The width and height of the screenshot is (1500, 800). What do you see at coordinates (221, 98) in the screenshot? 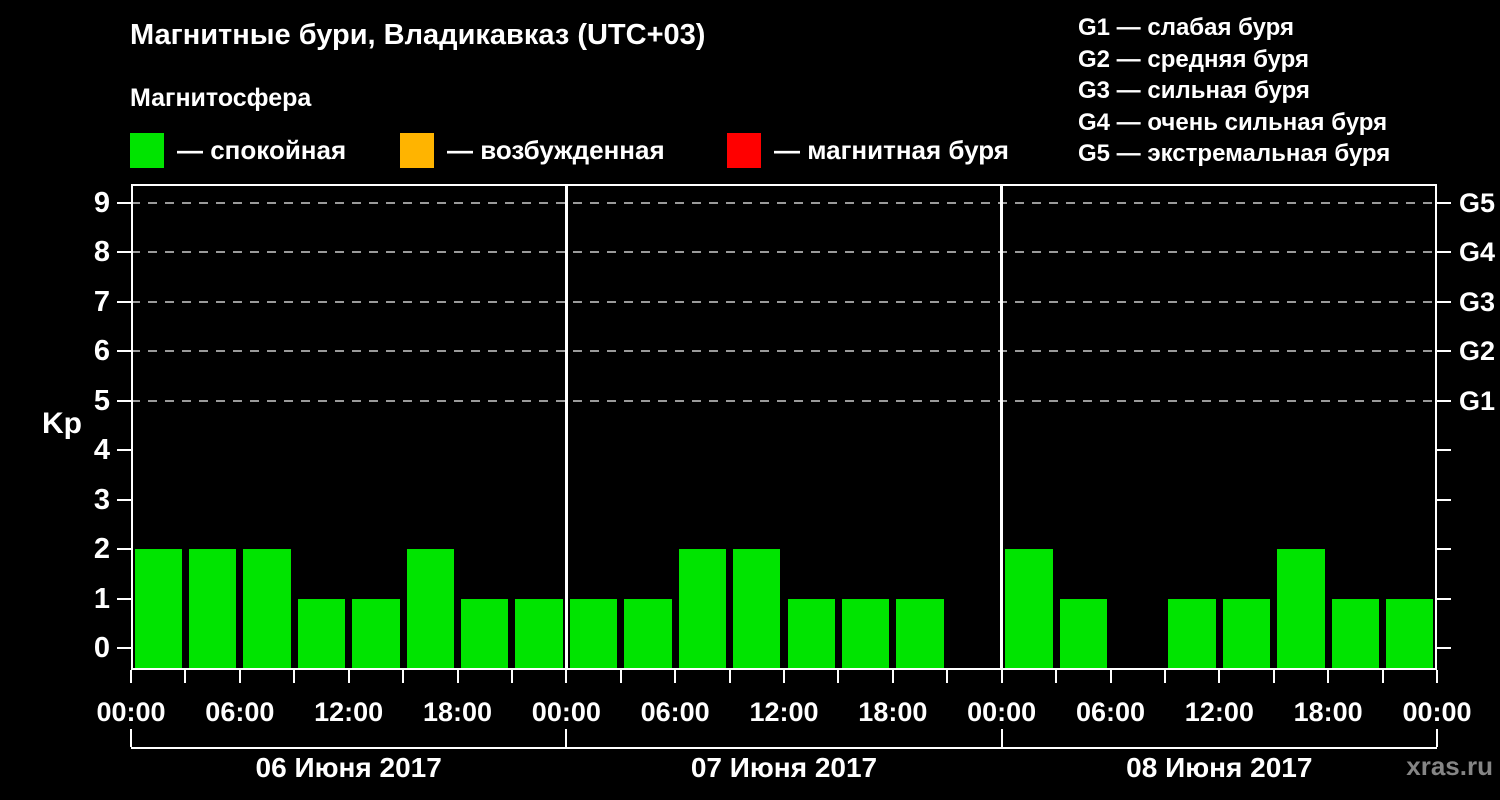
I see `chart-subtitle: Магнитосфера` at bounding box center [221, 98].